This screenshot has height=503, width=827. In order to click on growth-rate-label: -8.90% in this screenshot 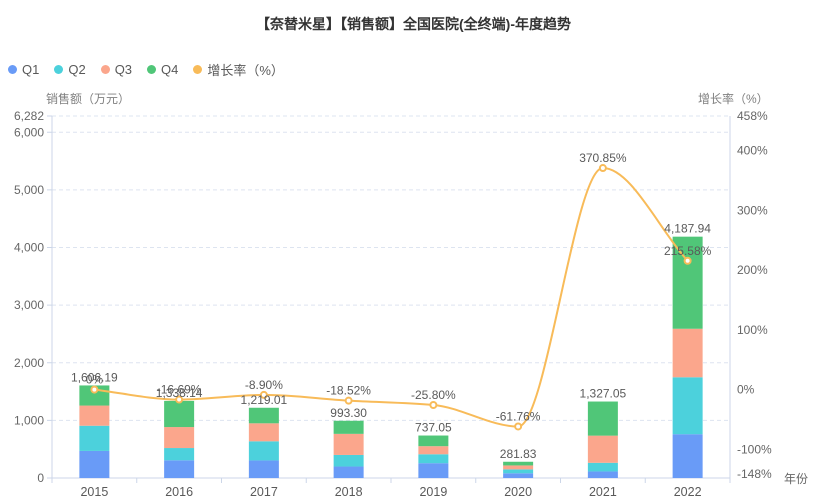, I will do `click(264, 385)`.